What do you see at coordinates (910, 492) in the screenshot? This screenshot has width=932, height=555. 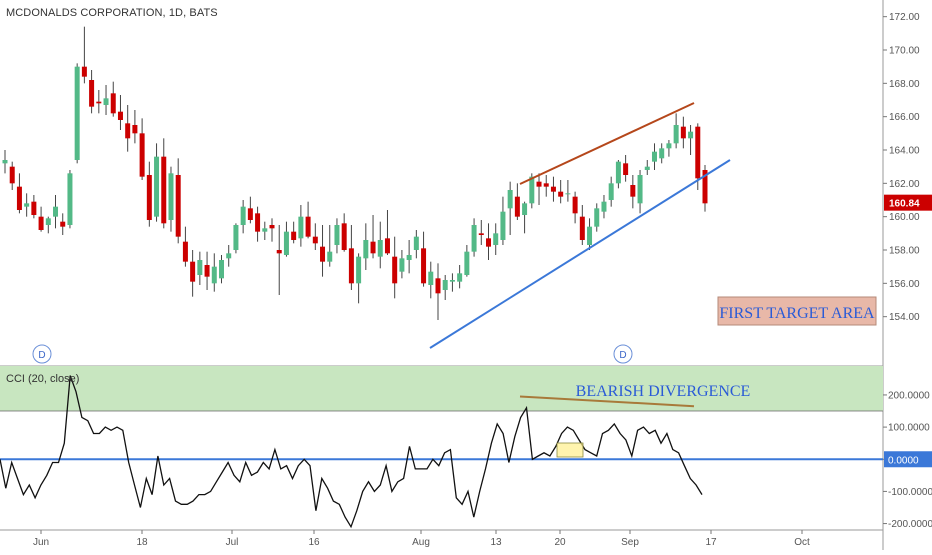 I see `cci-axis-tick-label: -100.0000` at bounding box center [910, 492].